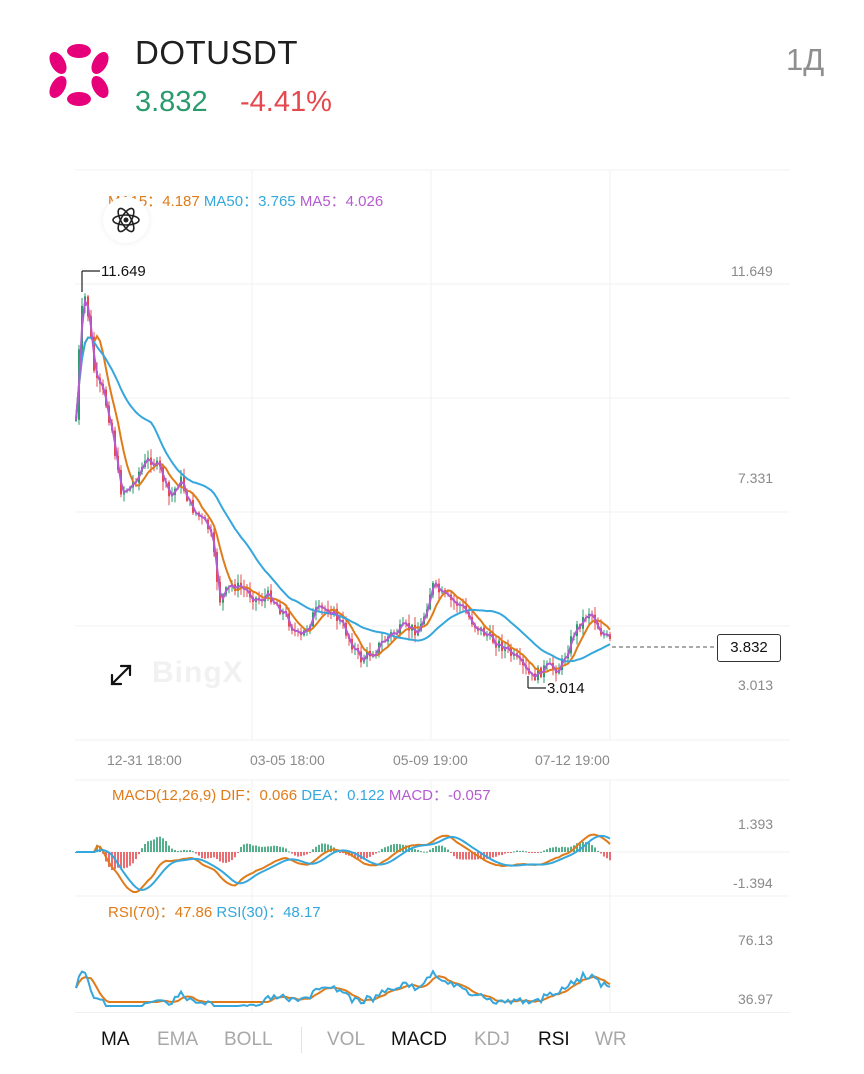 This screenshot has width=864, height=1074. What do you see at coordinates (79, 75) in the screenshot?
I see `polkadot-logo-icon` at bounding box center [79, 75].